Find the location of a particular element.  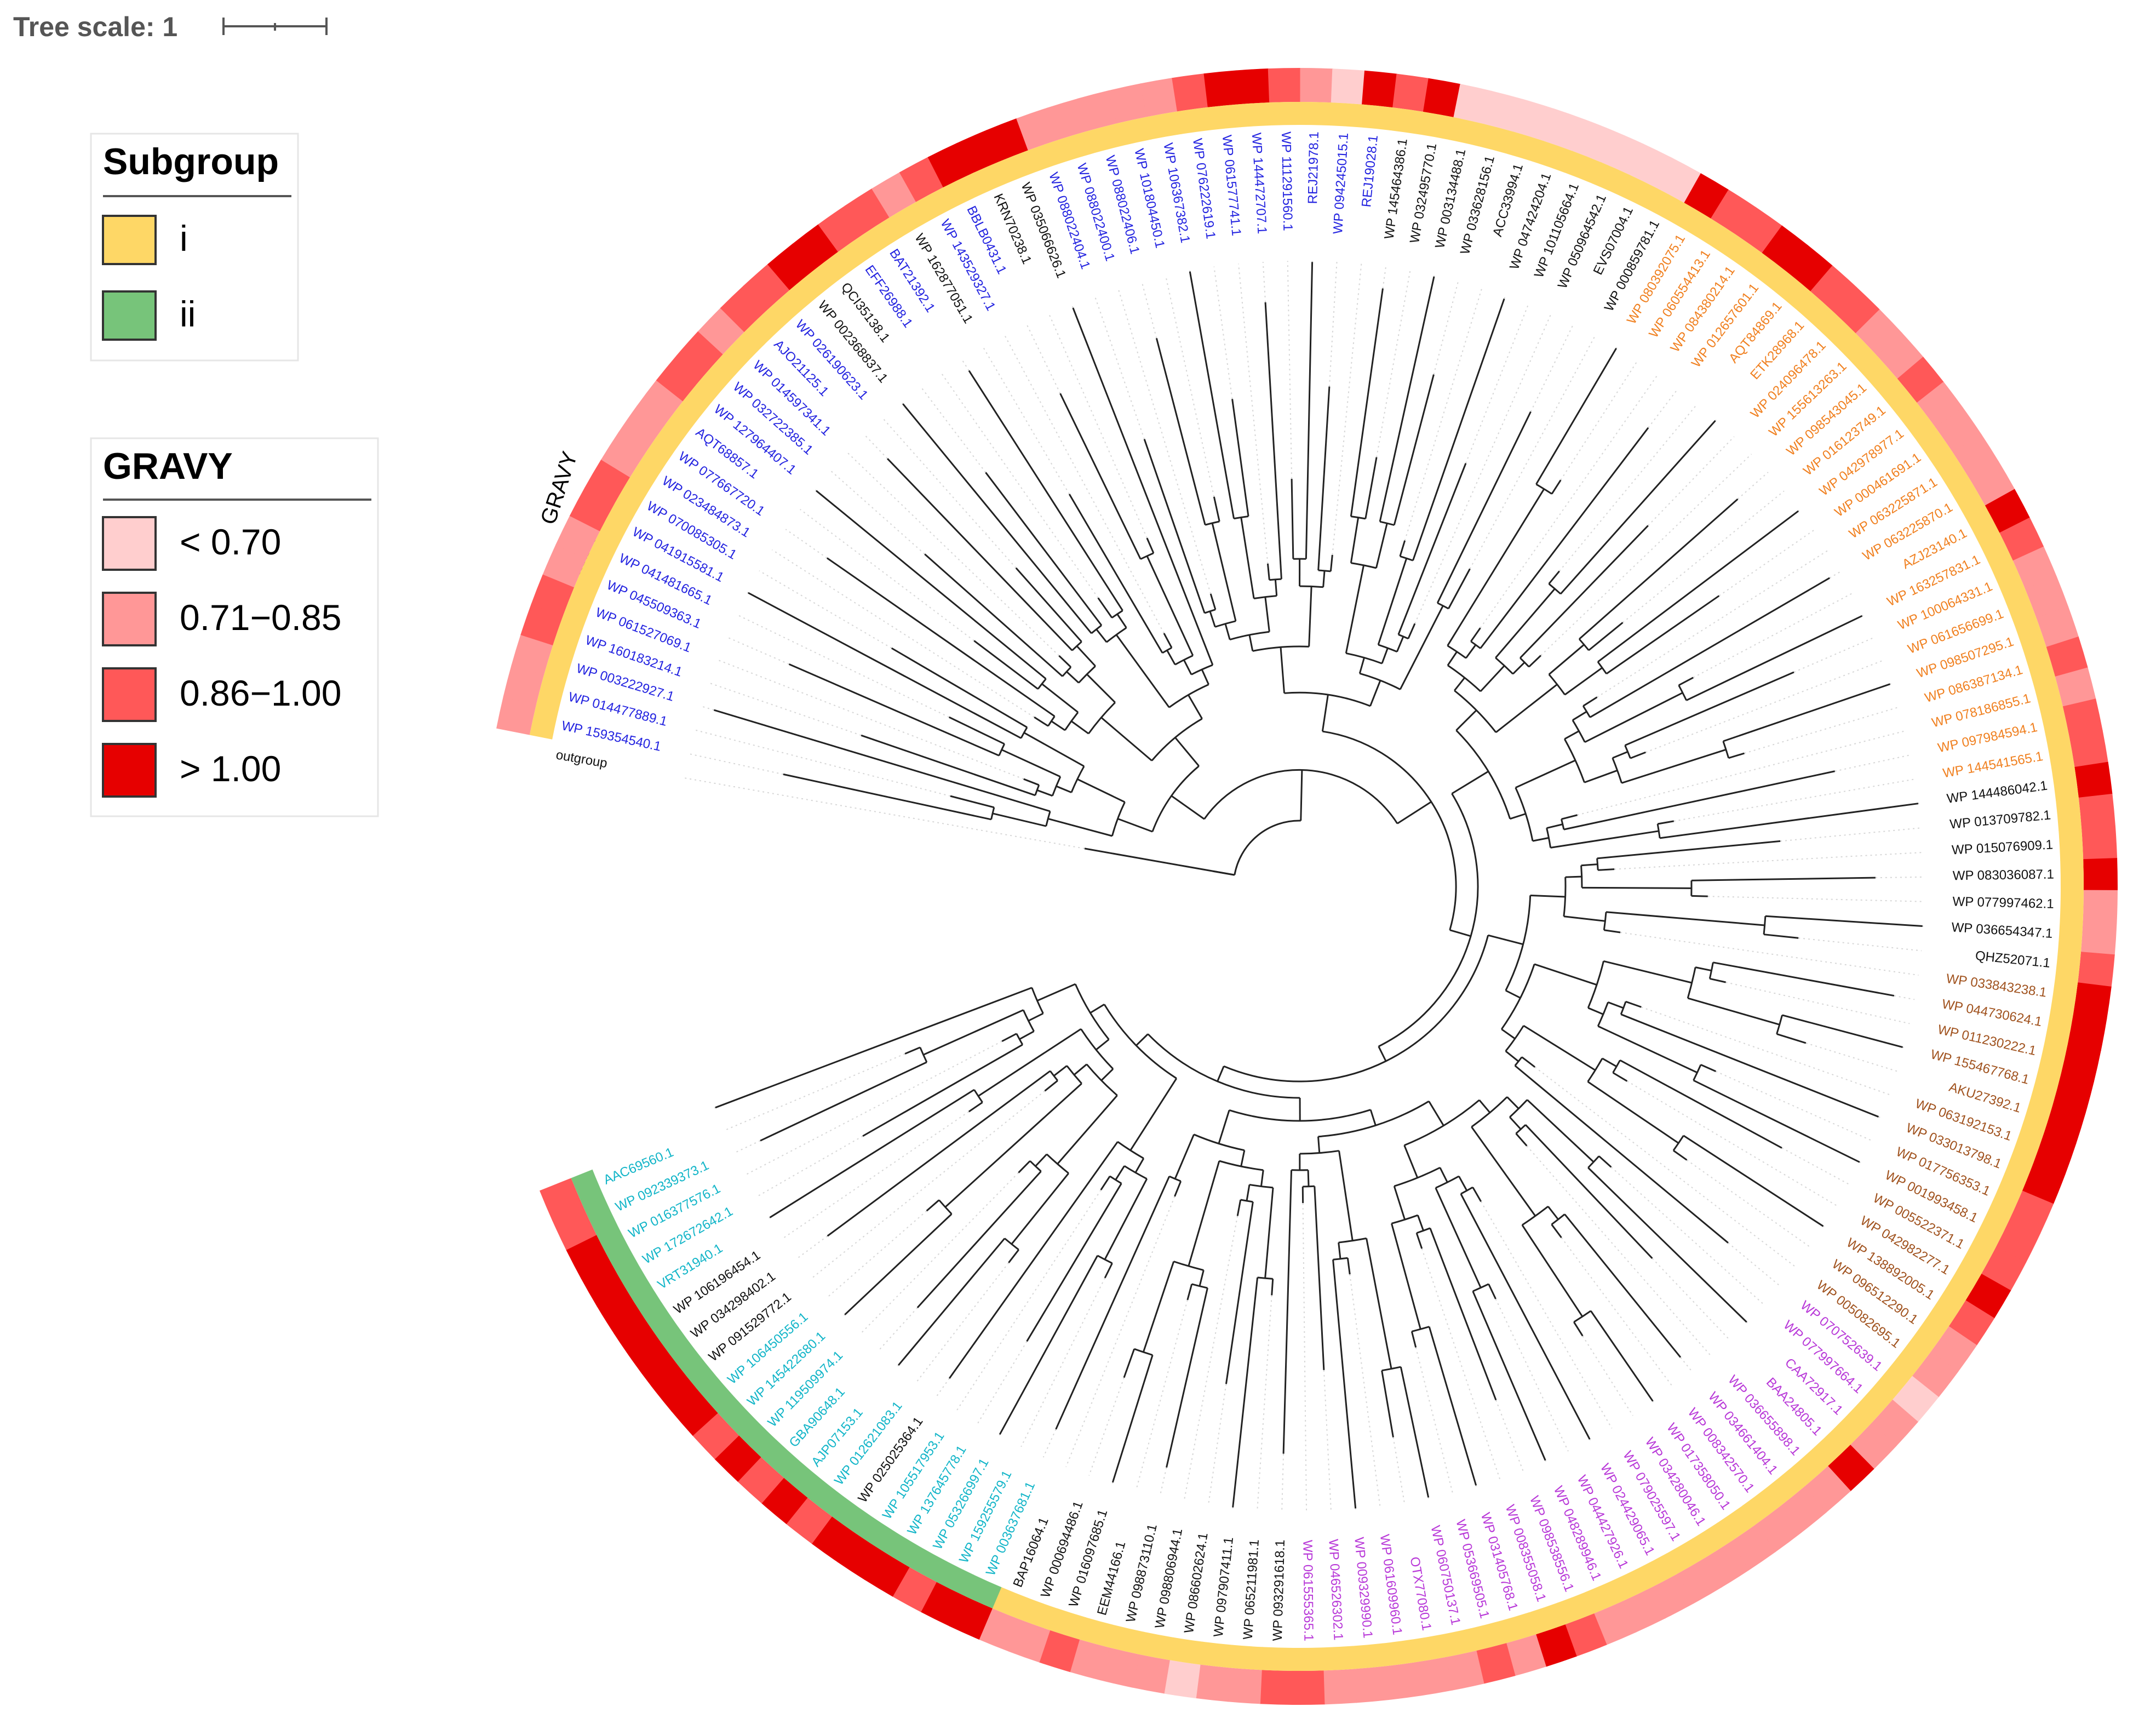

legend-label-gravy-086-100: 0.86−1.00 is located at coordinates (260, 693).